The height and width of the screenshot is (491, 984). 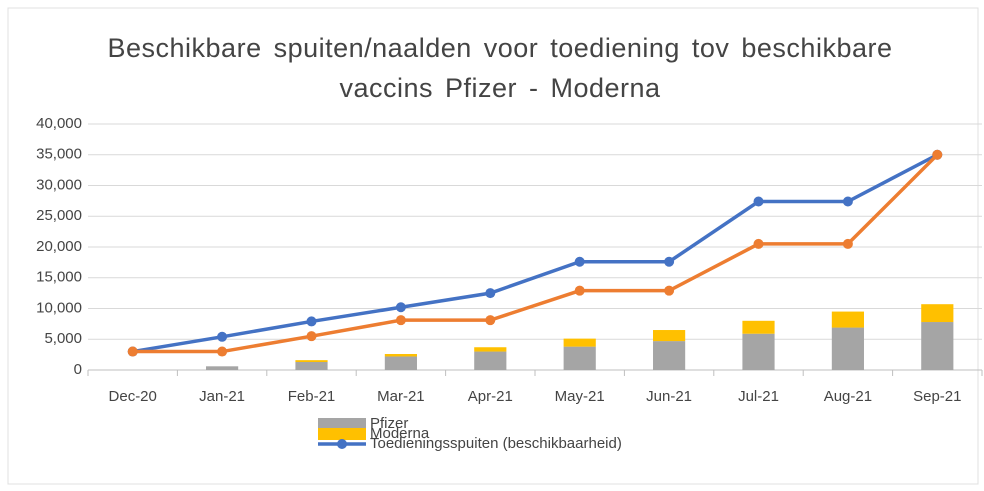 What do you see at coordinates (59, 154) in the screenshot?
I see `y-tick-label: 35,000` at bounding box center [59, 154].